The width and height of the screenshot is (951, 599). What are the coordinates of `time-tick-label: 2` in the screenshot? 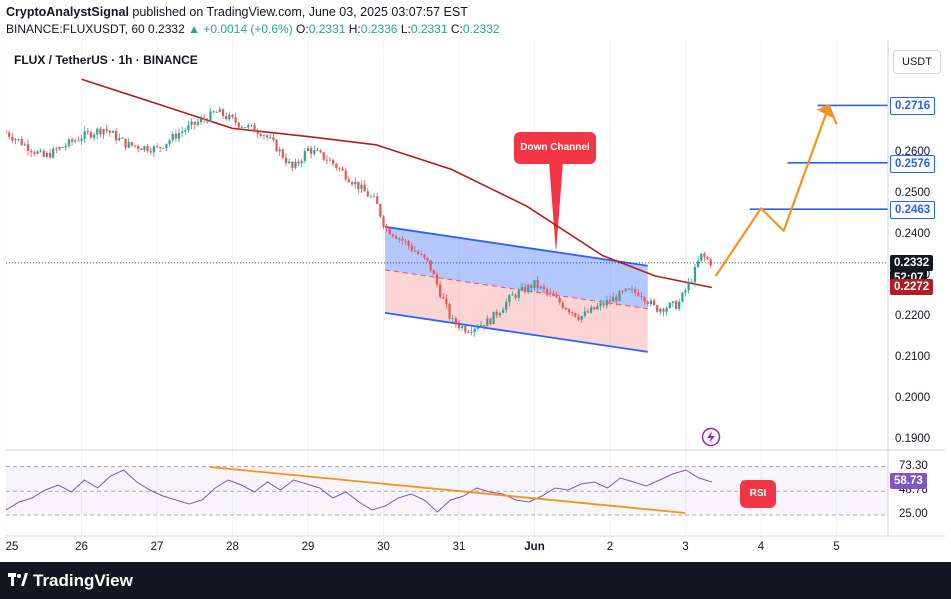 It's located at (610, 547).